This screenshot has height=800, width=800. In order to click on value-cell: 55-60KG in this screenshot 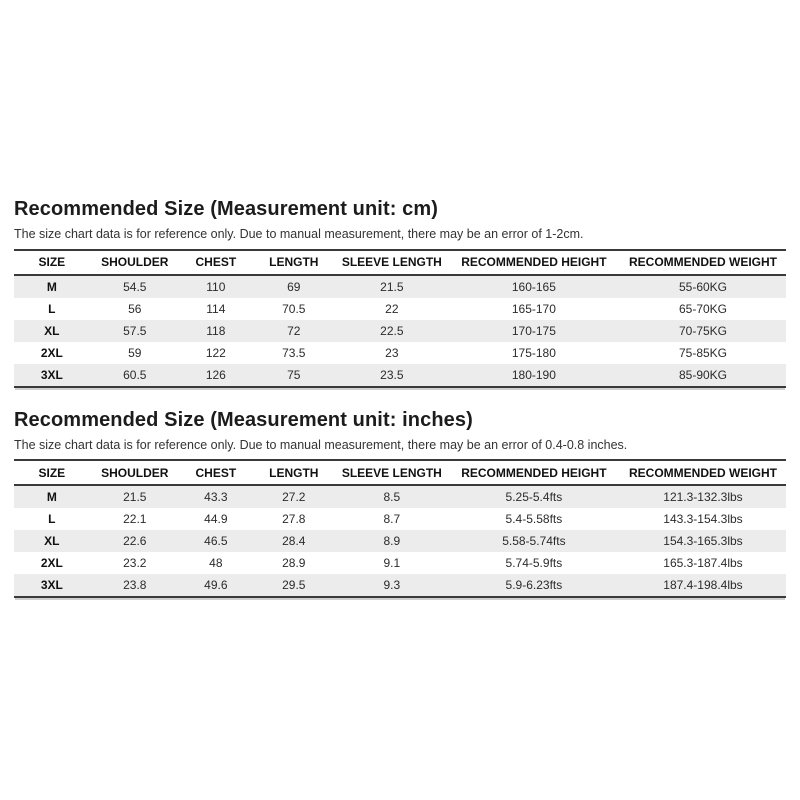, I will do `click(702, 286)`.